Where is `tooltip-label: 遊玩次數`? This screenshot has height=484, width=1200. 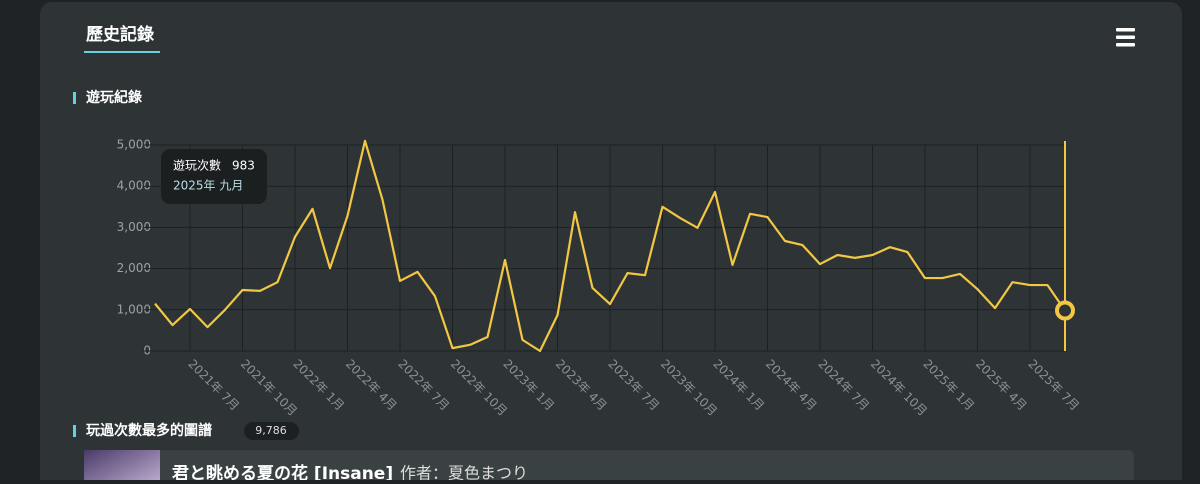
tooltip-label: 遊玩次數 is located at coordinates (197, 165).